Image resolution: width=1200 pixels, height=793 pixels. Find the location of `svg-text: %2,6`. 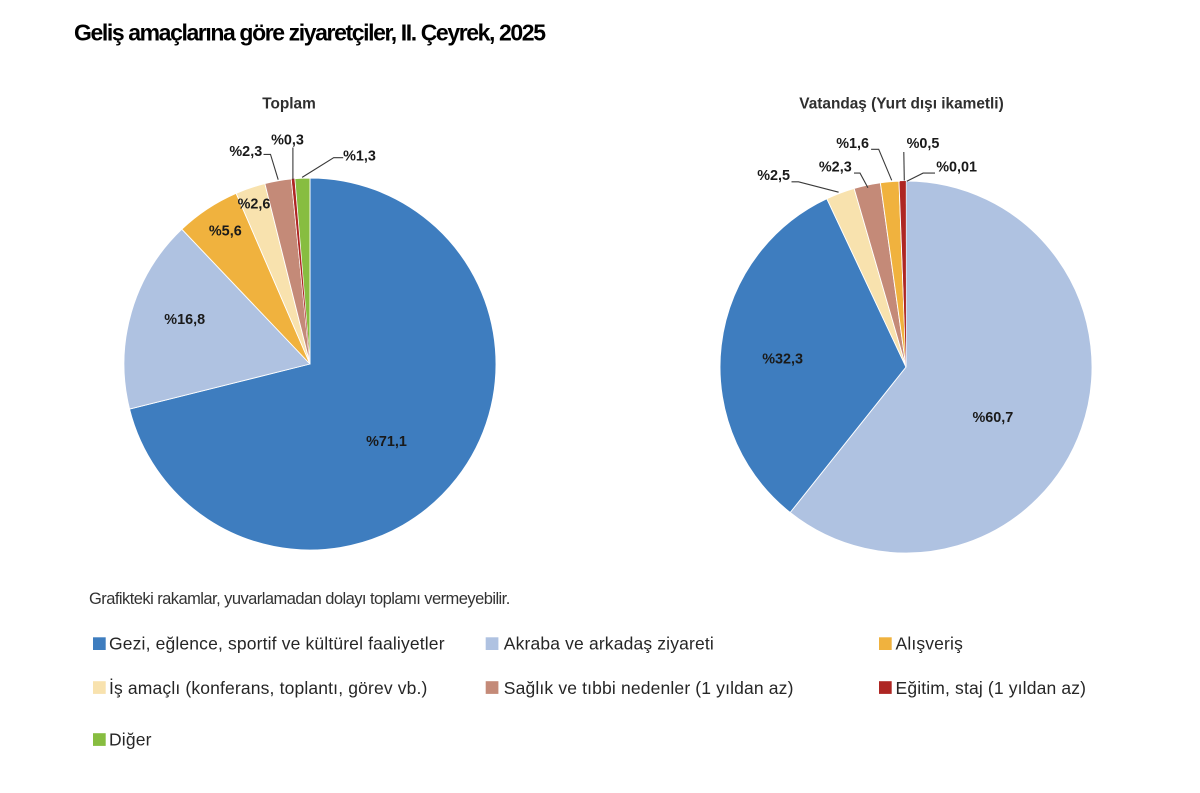

svg-text: %2,6 is located at coordinates (254, 205).